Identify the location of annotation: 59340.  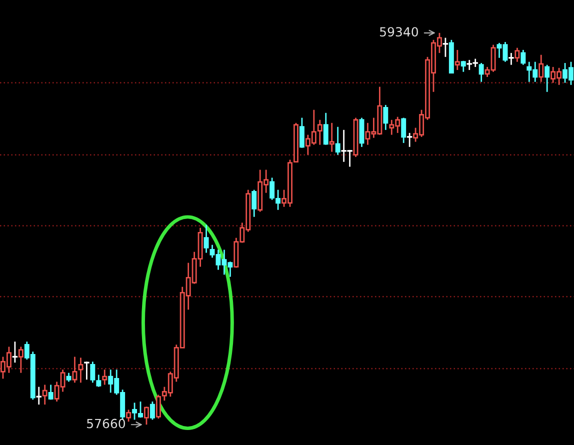
(399, 32).